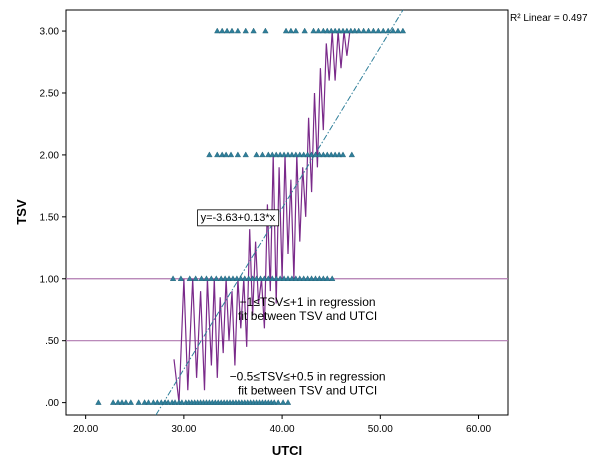  What do you see at coordinates (282, 429) in the screenshot?
I see `x-tick-label: 40.00` at bounding box center [282, 429].